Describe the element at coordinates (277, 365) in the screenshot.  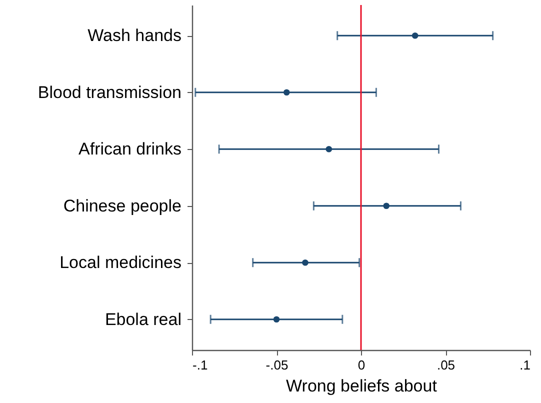
I see `x-tick-label: -.05` at that location.